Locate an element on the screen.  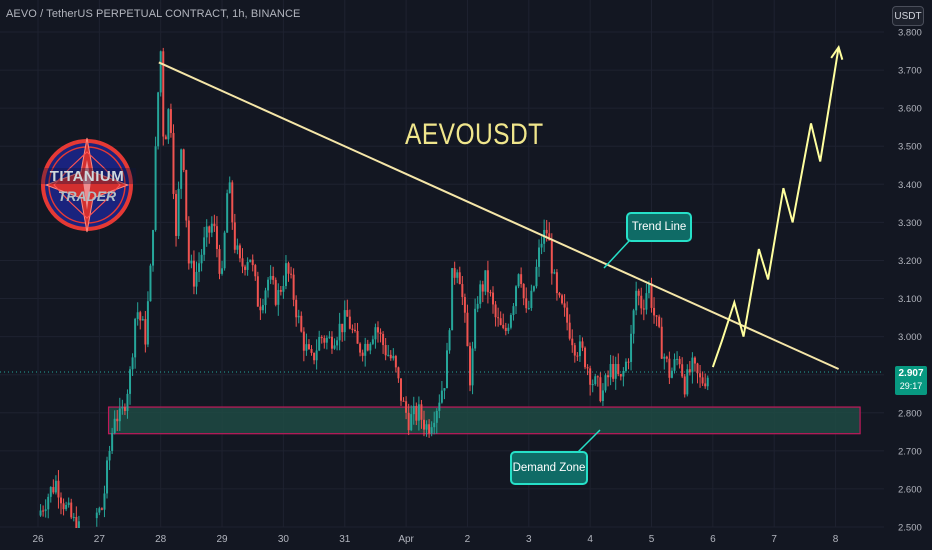
demand-zone is located at coordinates (484, 420).